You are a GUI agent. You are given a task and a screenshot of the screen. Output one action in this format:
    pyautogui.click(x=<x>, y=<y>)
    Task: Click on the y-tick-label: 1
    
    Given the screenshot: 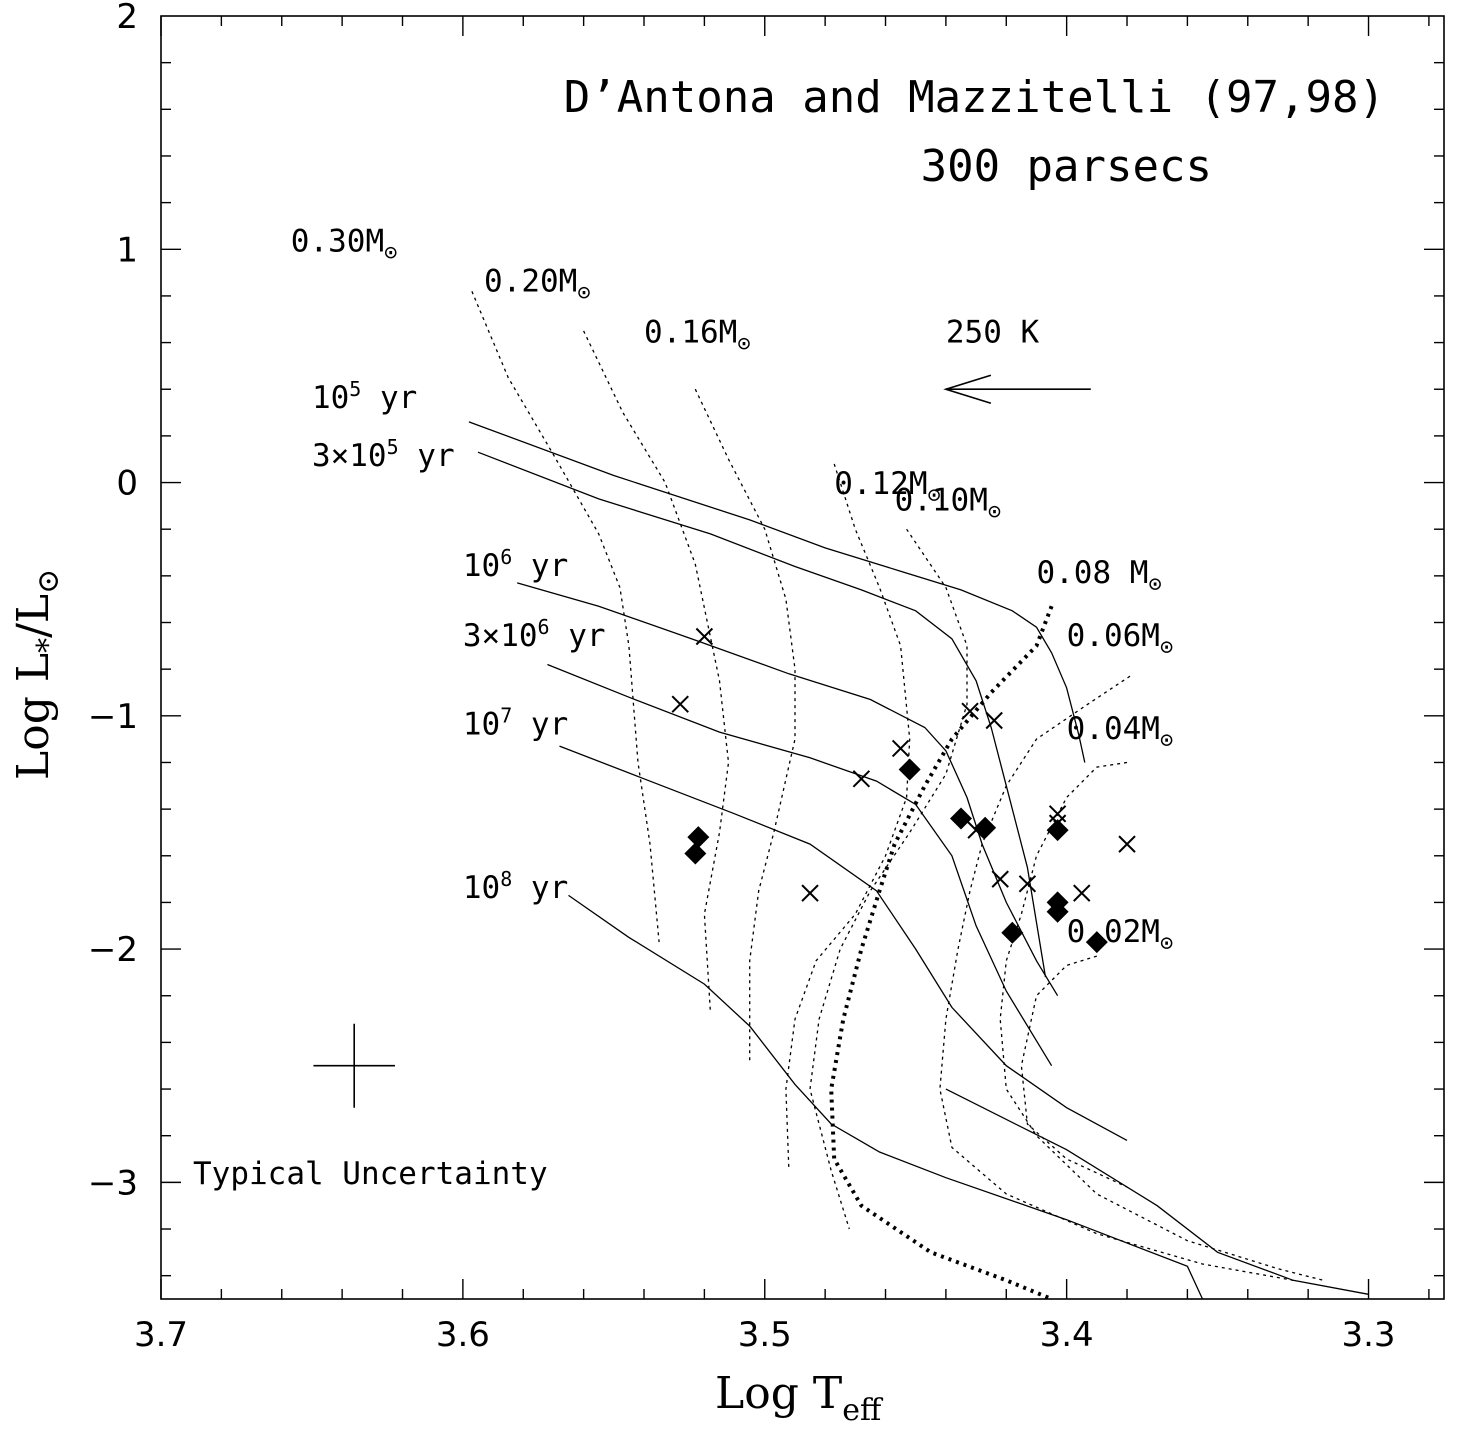 What is the action you would take?
    pyautogui.click(x=127, y=250)
    